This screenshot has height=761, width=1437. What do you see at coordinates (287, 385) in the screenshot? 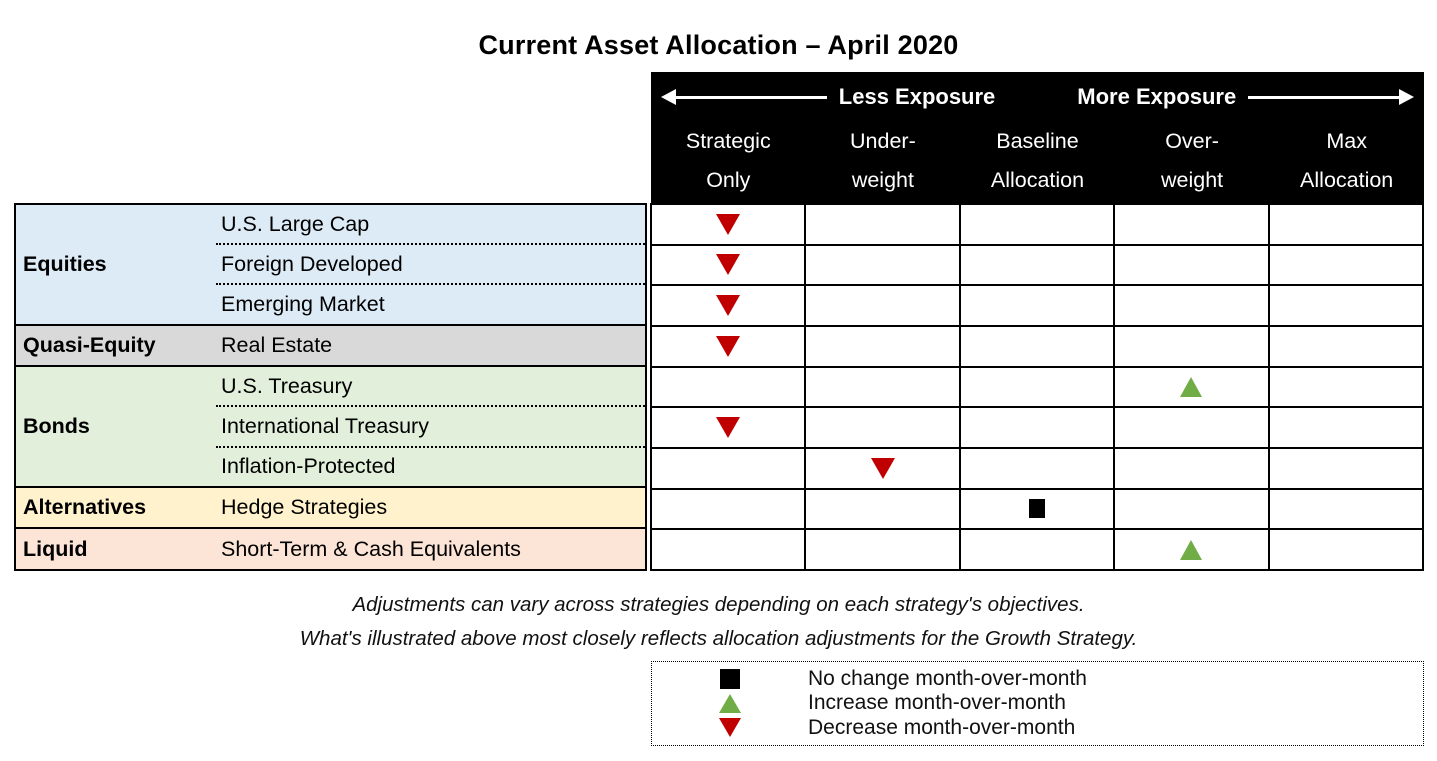
I see `asset-row: U.S. Treasury` at bounding box center [287, 385].